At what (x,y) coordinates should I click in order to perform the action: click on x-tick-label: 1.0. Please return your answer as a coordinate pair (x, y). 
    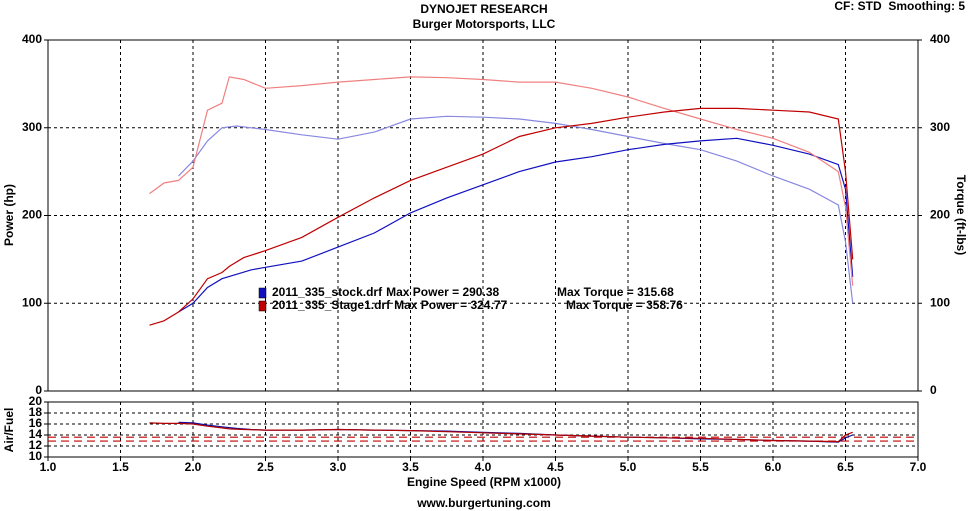
    Looking at the image, I should click on (48, 467).